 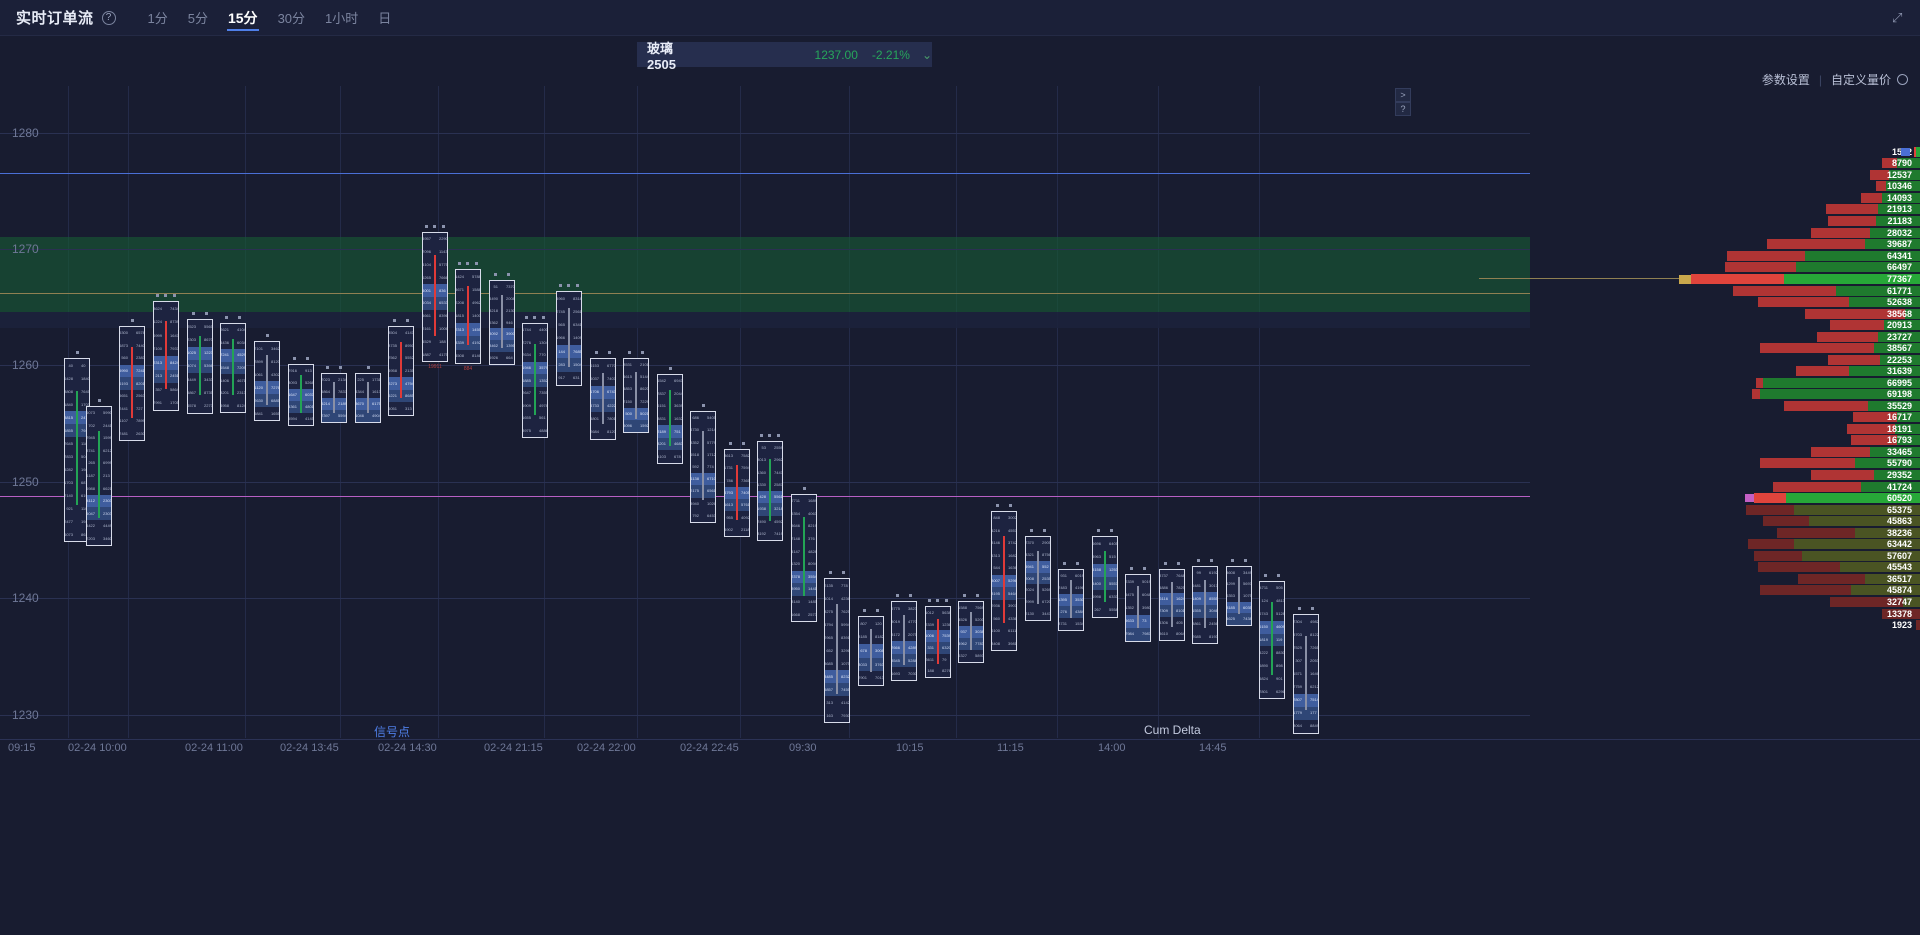 What do you see at coordinates (1665, 544) in the screenshot?
I see `volume-profile-row: 63442` at bounding box center [1665, 544].